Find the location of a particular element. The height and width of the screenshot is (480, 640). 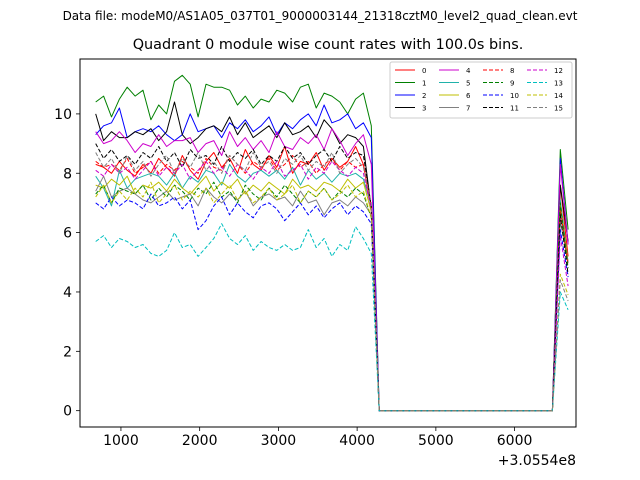

x-tick-label: 5000 is located at coordinates (436, 441).